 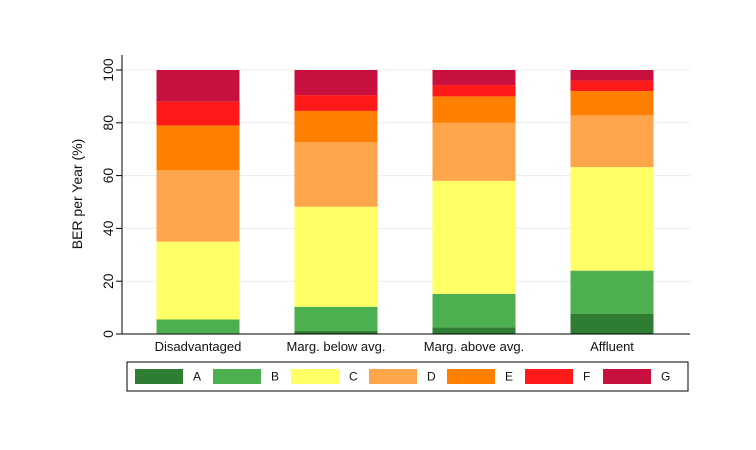 I want to click on y-axis-label: BER per Year (%), so click(x=77, y=194).